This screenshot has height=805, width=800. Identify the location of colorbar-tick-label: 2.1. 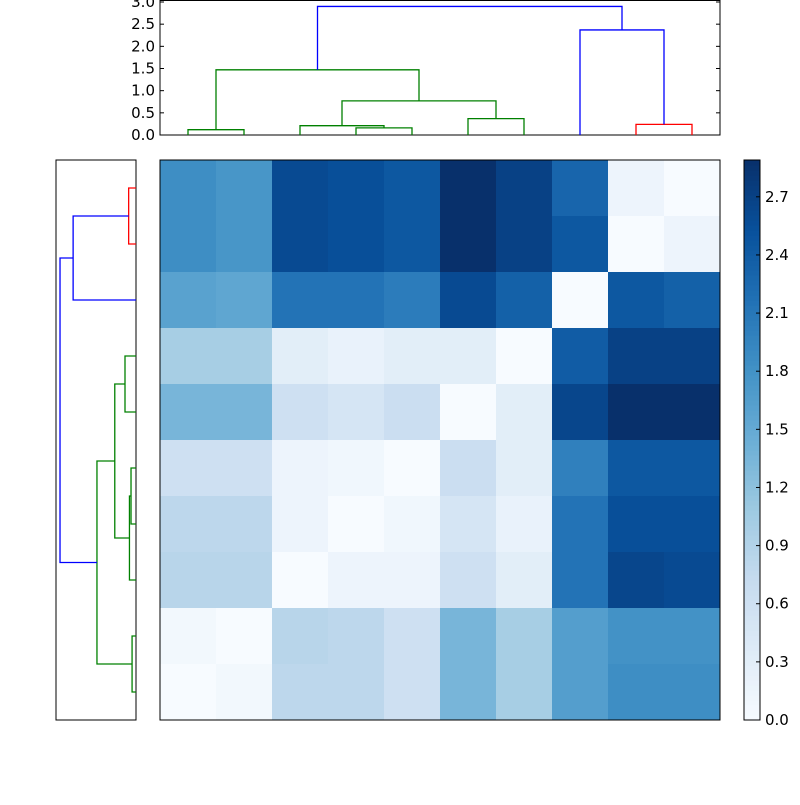
(777, 313).